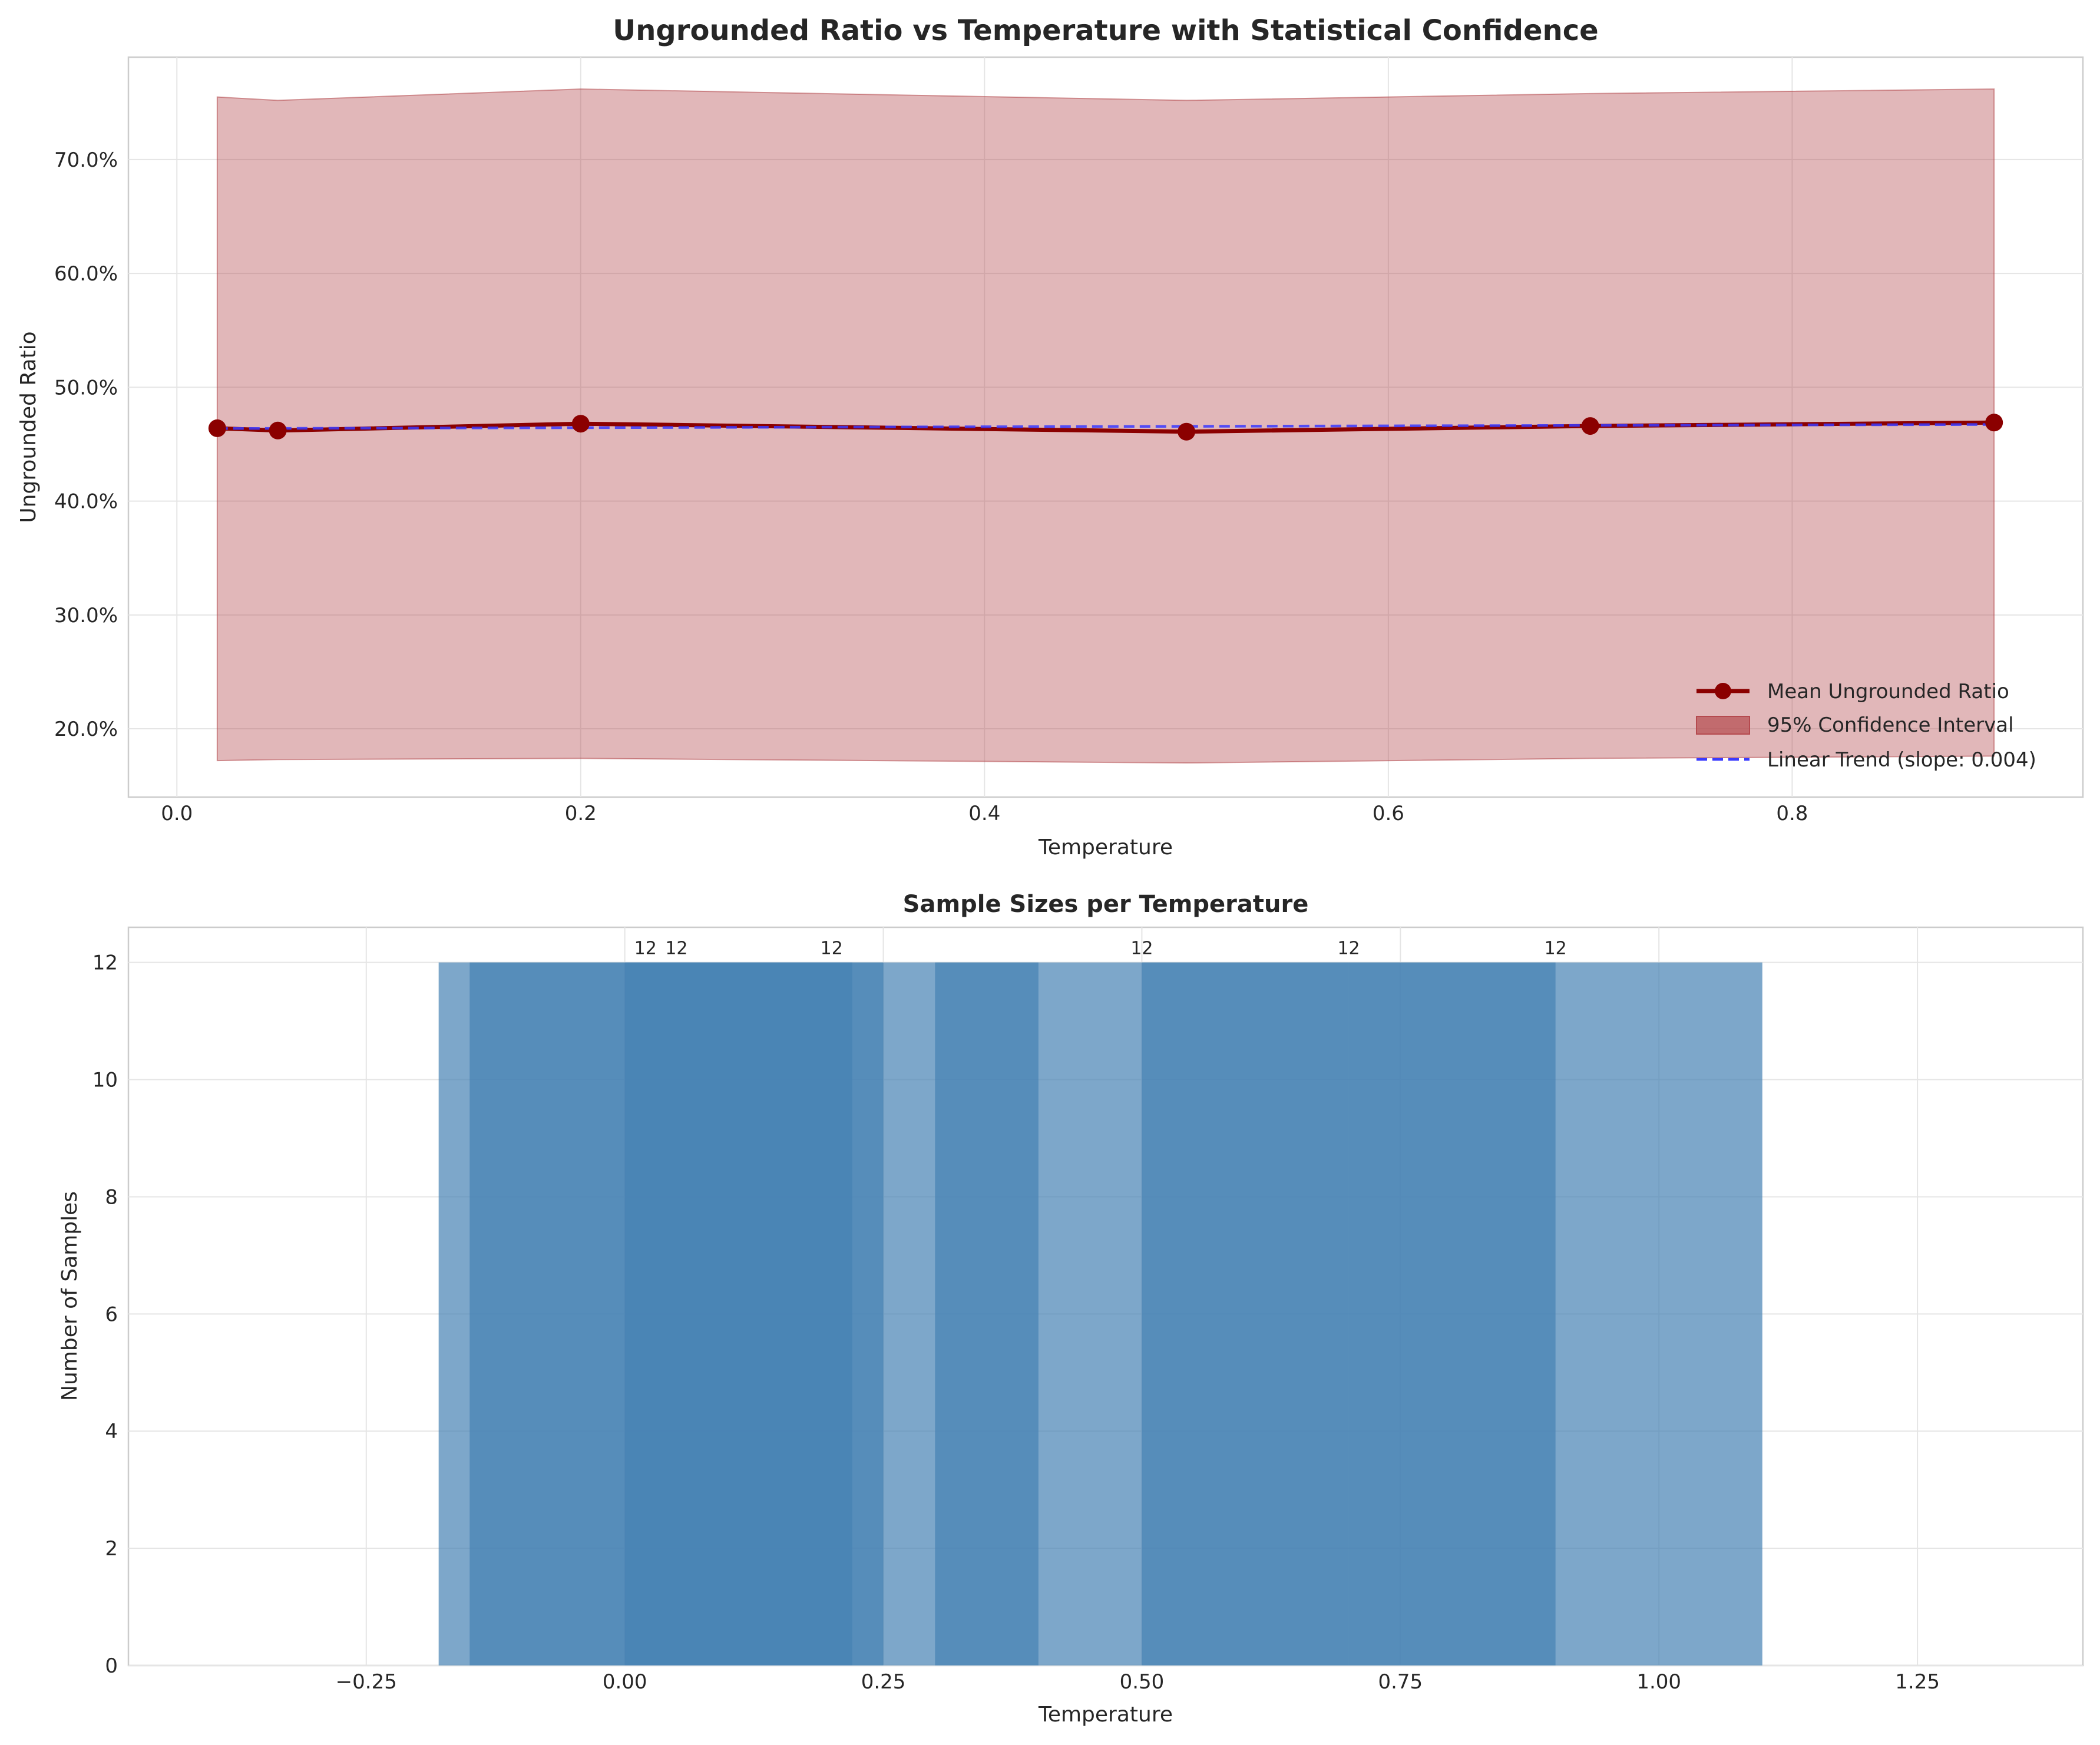  I want to click on bottom-y-axis-label: Number of Samples, so click(70, 1296).